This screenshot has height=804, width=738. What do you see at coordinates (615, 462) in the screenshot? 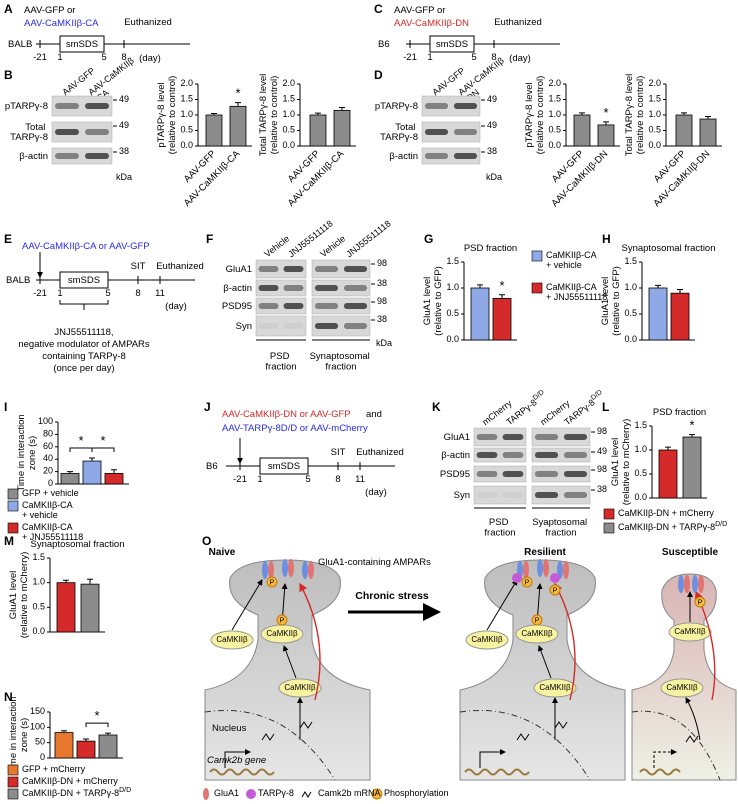
I see `y-axis-label: GluA1 level` at bounding box center [615, 462].